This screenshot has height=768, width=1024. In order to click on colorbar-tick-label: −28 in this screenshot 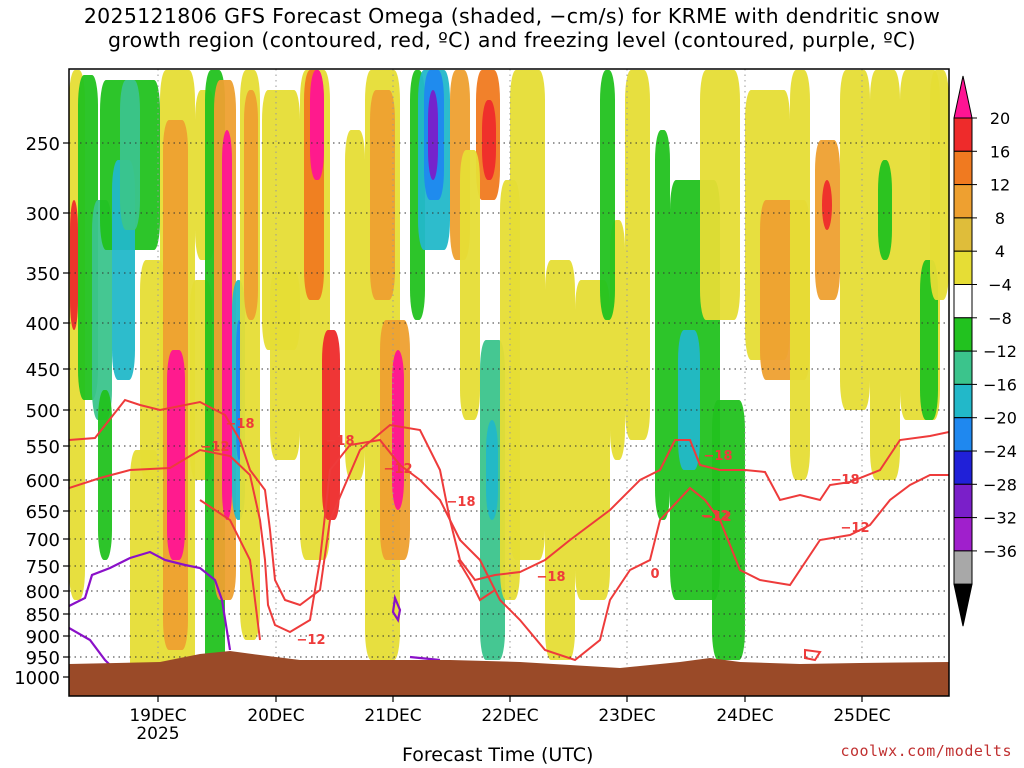, I will do `click(1000, 484)`.